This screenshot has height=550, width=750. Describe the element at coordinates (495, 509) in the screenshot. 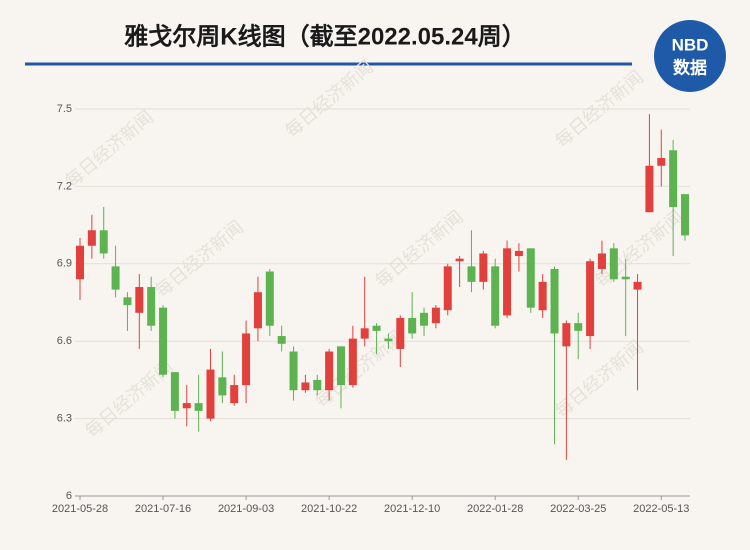

I see `x-tick-label: 2022-01-28` at that location.